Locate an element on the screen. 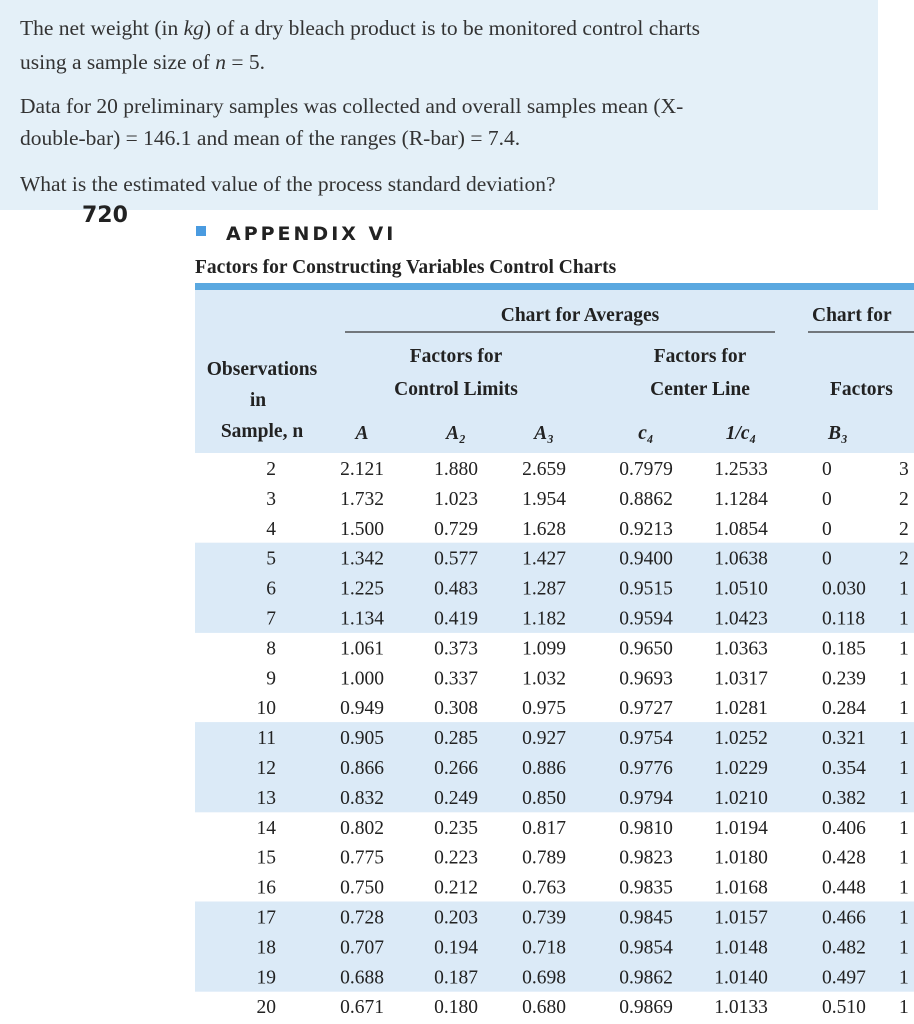 The width and height of the screenshot is (914, 1024). sub-header: Control Limits is located at coordinates (456, 389).